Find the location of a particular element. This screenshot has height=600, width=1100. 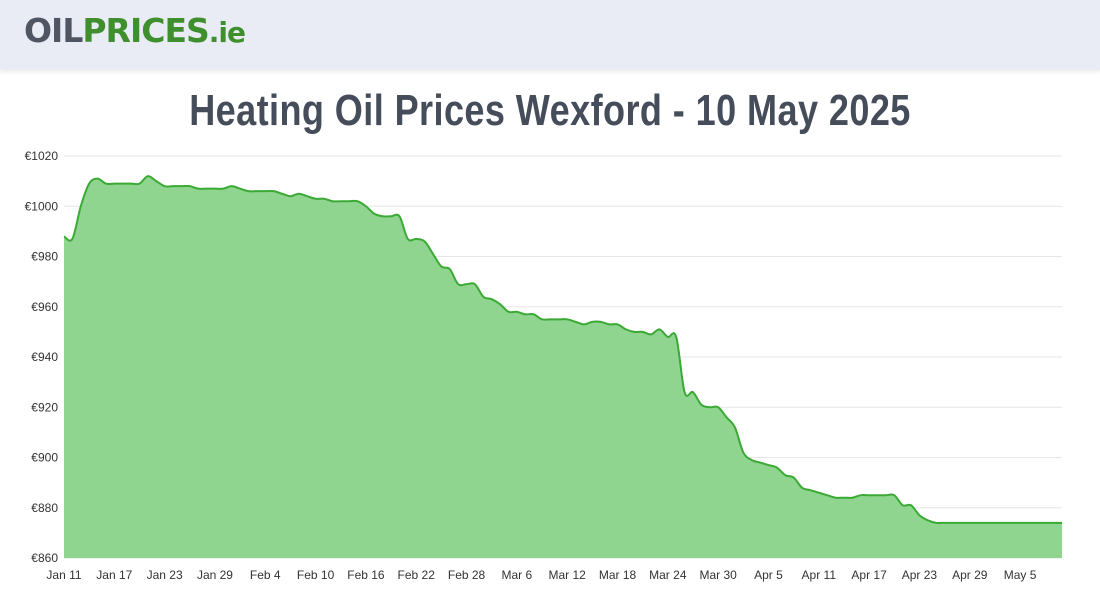

x-tick-label: Jan 23 is located at coordinates (165, 575).